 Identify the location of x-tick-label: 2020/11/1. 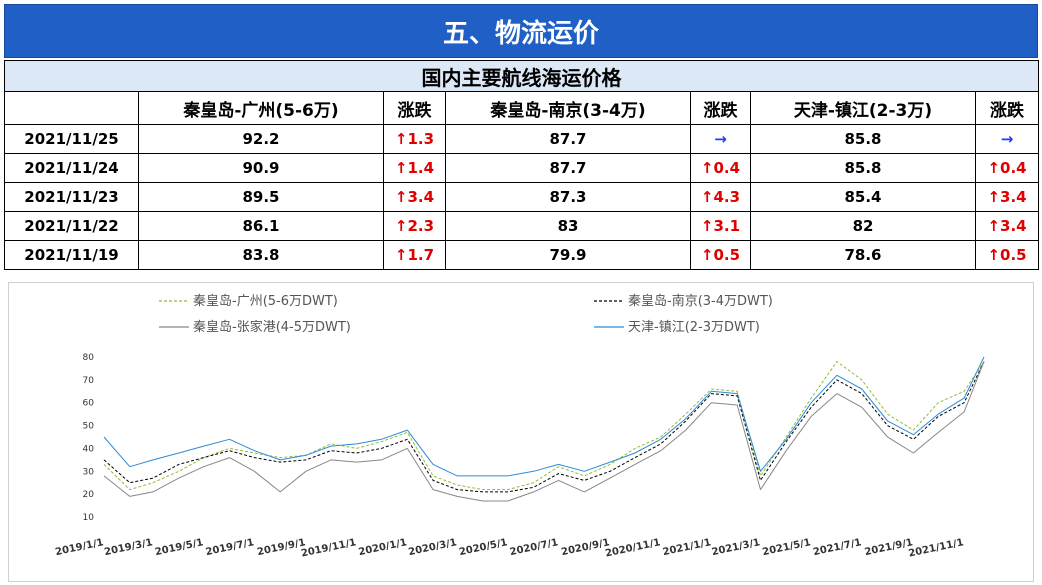
(632, 548).